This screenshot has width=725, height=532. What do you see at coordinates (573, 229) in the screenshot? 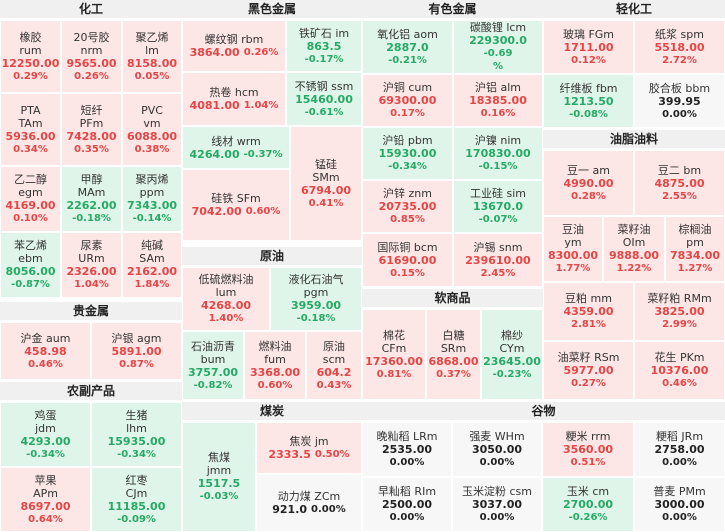
I see `contract-name: 豆油` at bounding box center [573, 229].